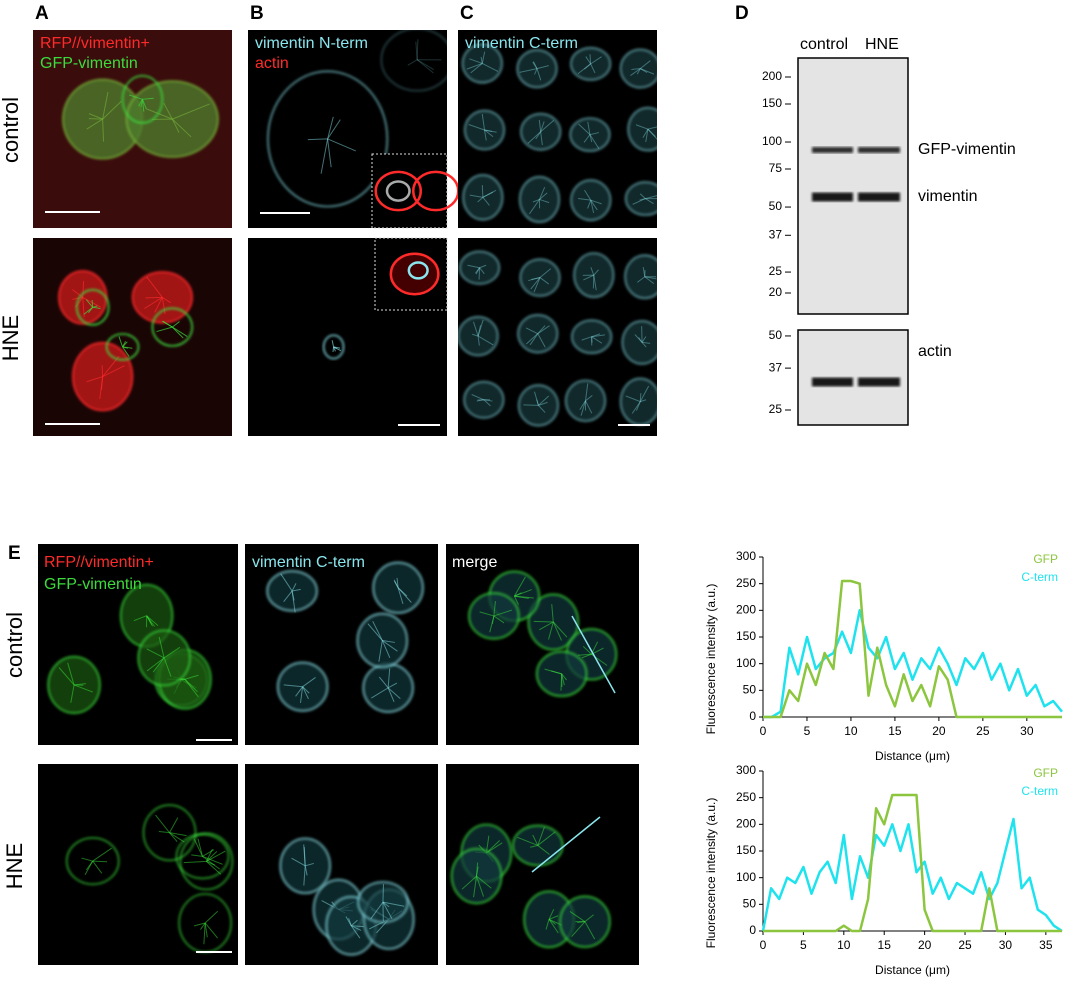 The width and height of the screenshot is (1065, 988). What do you see at coordinates (566, 844) in the screenshot?
I see `profile-line` at bounding box center [566, 844].